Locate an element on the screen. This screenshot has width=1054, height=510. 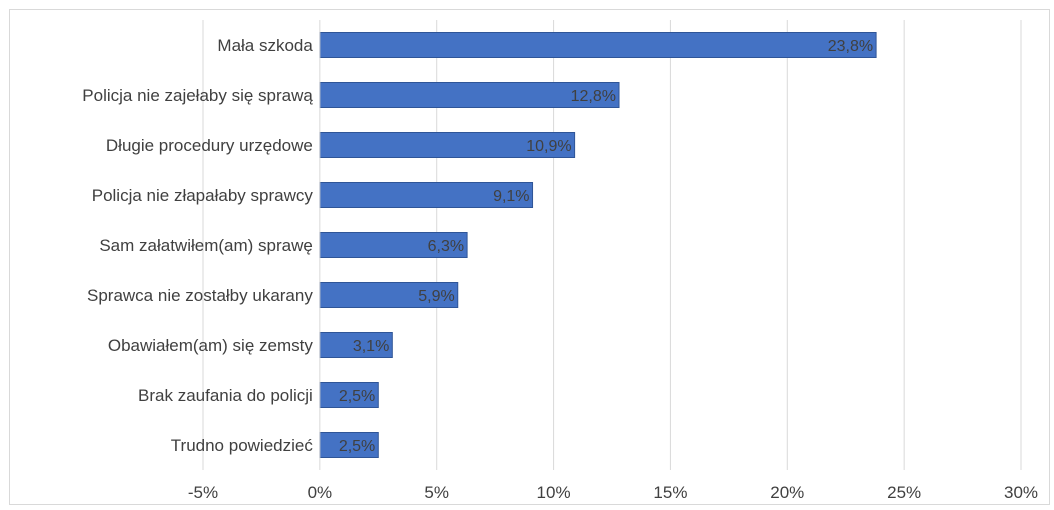
category-label: Brak zaufania do policji is located at coordinates (225, 395).